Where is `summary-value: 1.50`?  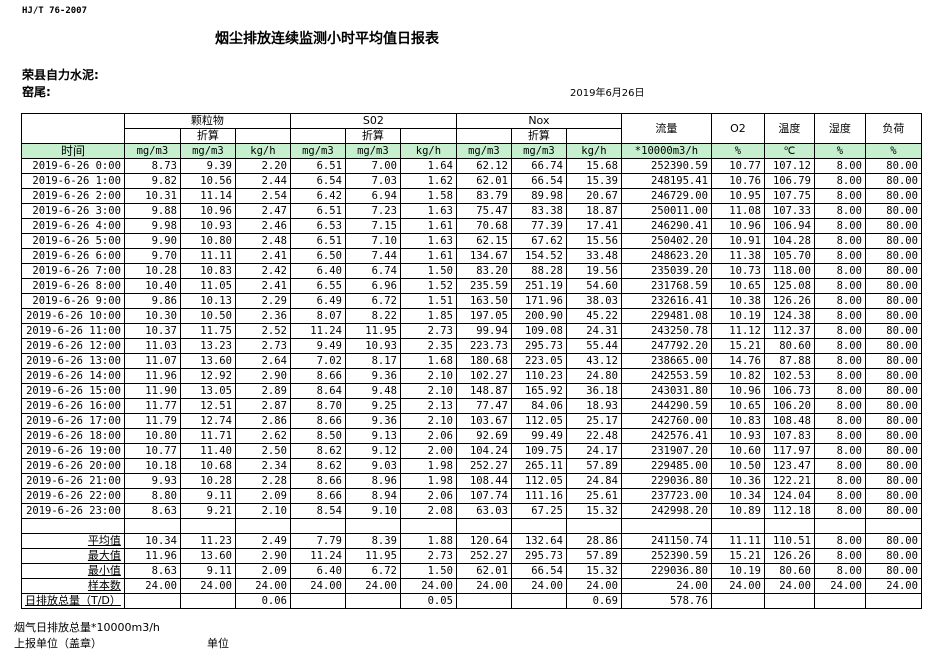
summary-value: 1.50 is located at coordinates (428, 571).